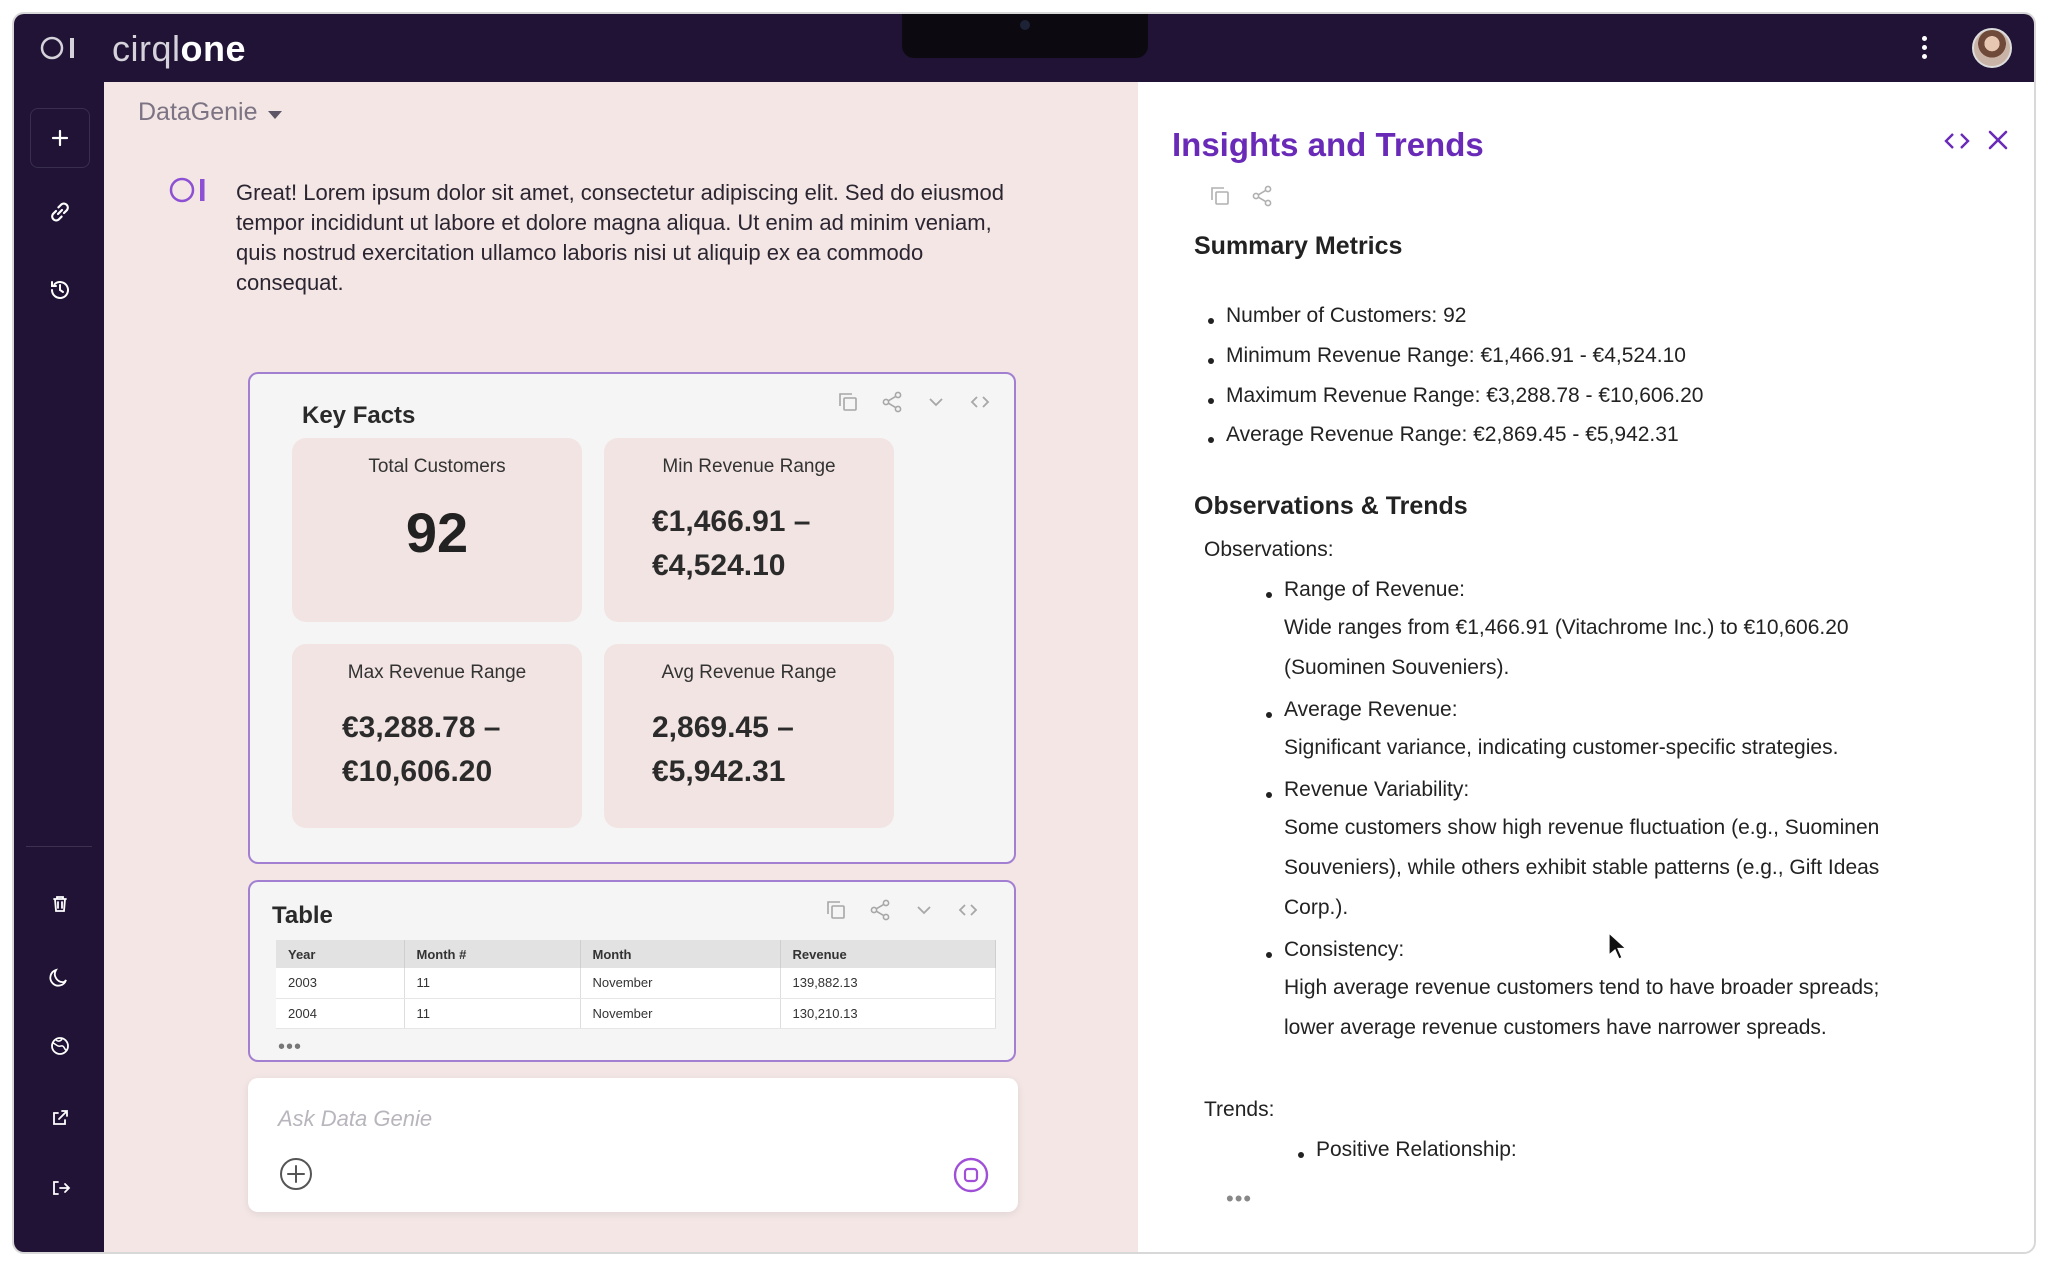 This screenshot has height=1266, width=2048. I want to click on summary-item: Number of Customers: 92, so click(1346, 315).